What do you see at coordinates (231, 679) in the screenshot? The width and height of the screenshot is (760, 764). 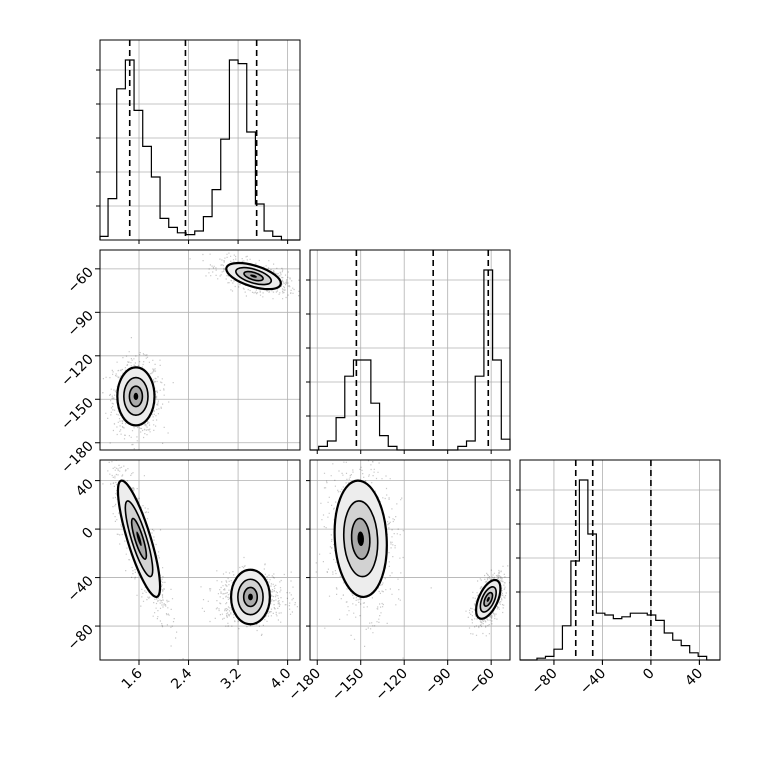 I see `x-tick-label-0-2: 3.2` at bounding box center [231, 679].